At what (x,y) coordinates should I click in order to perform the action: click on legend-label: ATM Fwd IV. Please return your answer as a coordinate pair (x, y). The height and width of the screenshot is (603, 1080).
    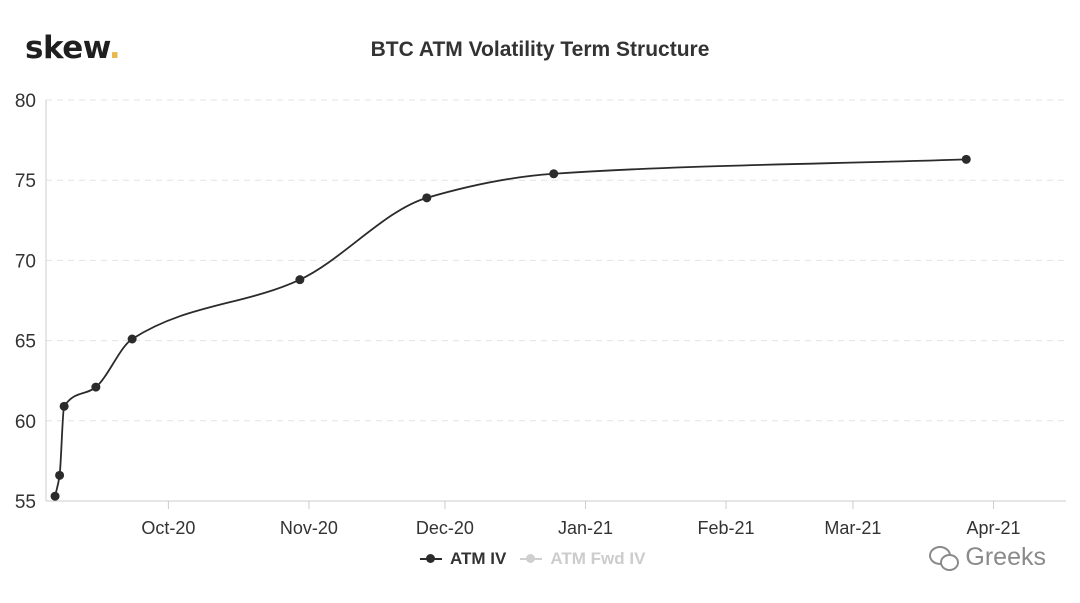
    Looking at the image, I should click on (598, 558).